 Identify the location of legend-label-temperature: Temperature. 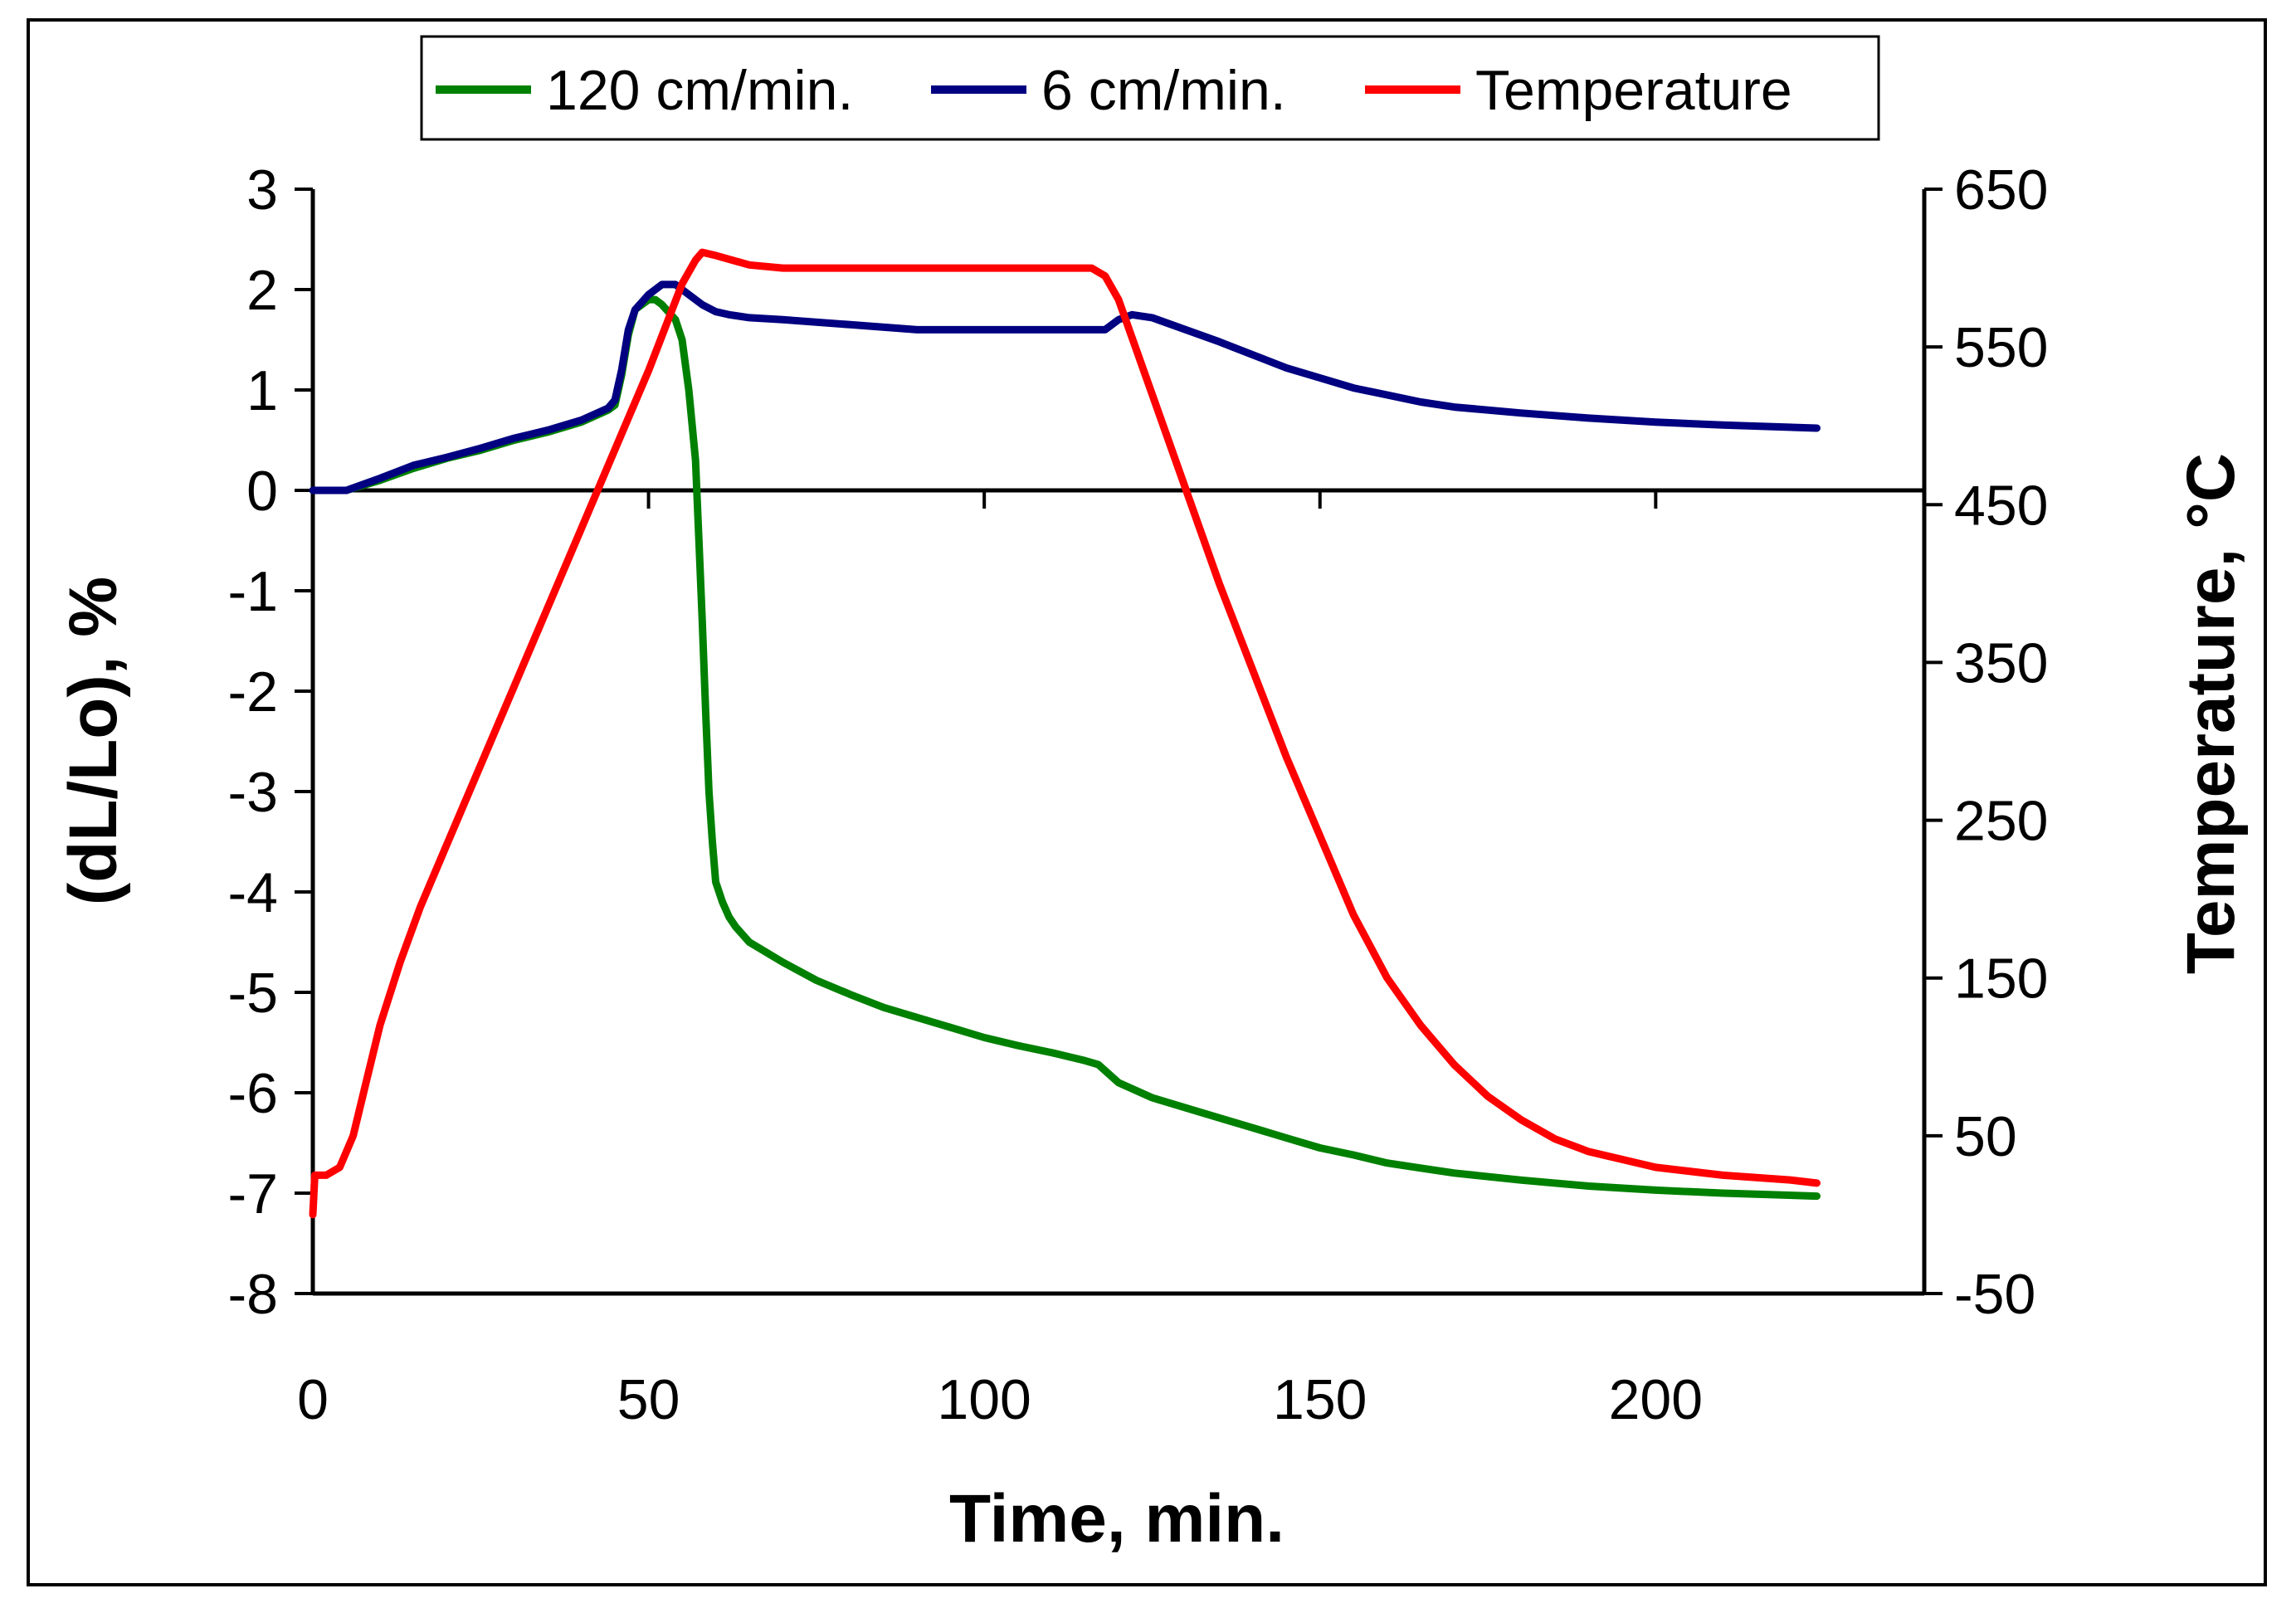
(1633, 91).